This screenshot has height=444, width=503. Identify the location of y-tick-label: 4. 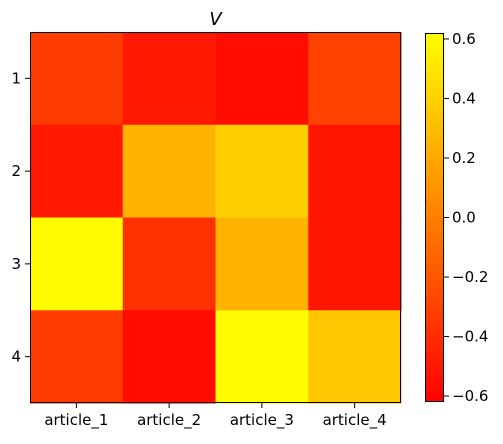
(16, 357).